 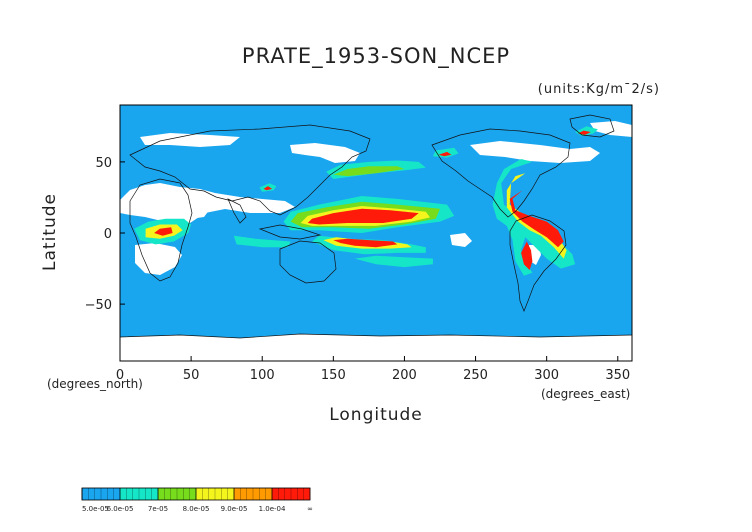 What do you see at coordinates (50, 232) in the screenshot?
I see `y-axis-label: Latitude` at bounding box center [50, 232].